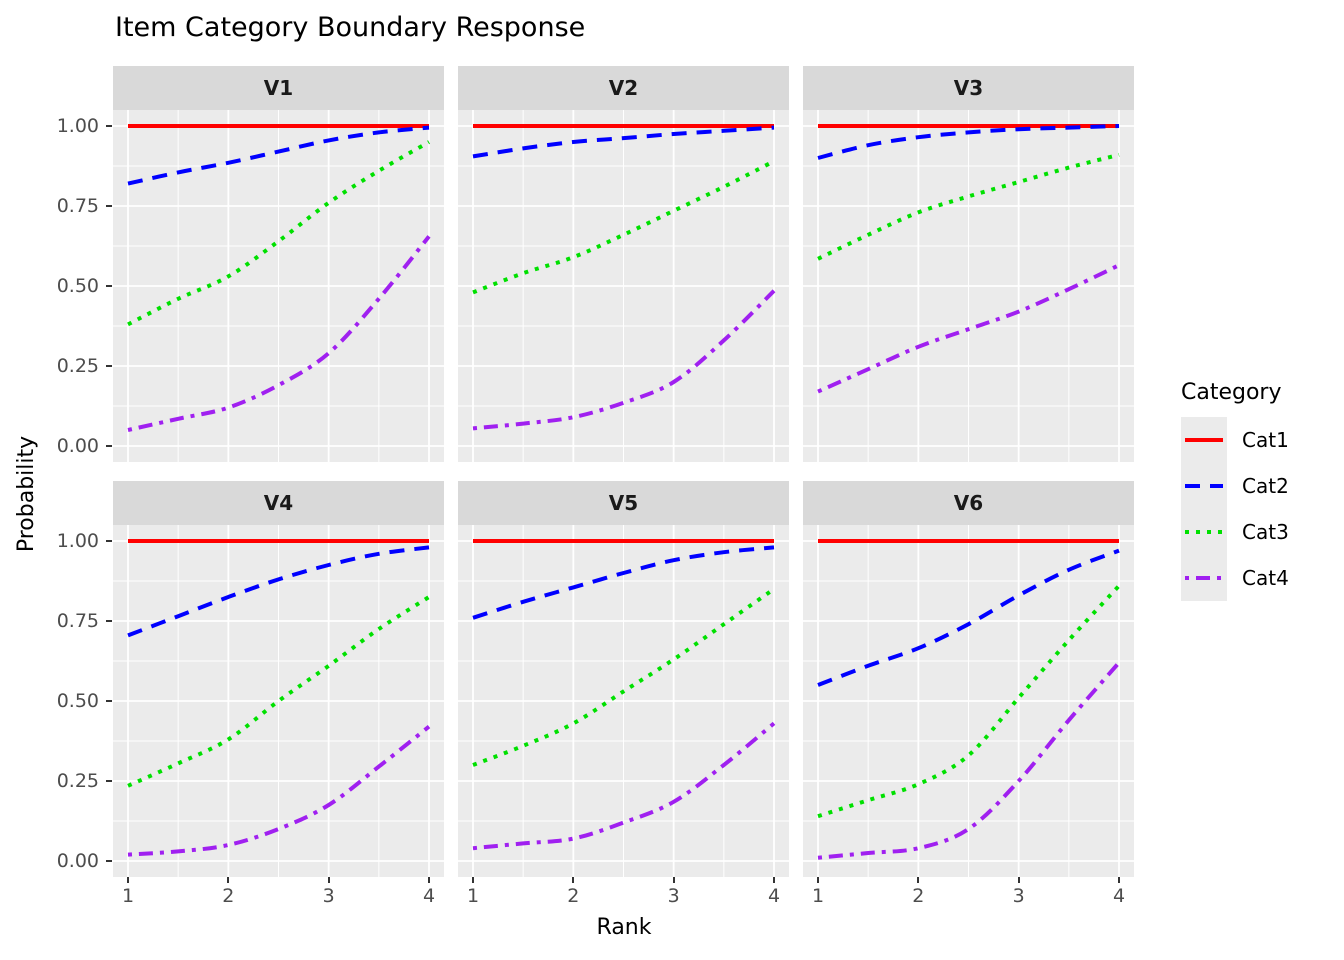 The width and height of the screenshot is (1344, 960). I want to click on legend: Category Cat1 Cat2 Cat3 Cat4, so click(1235, 490).